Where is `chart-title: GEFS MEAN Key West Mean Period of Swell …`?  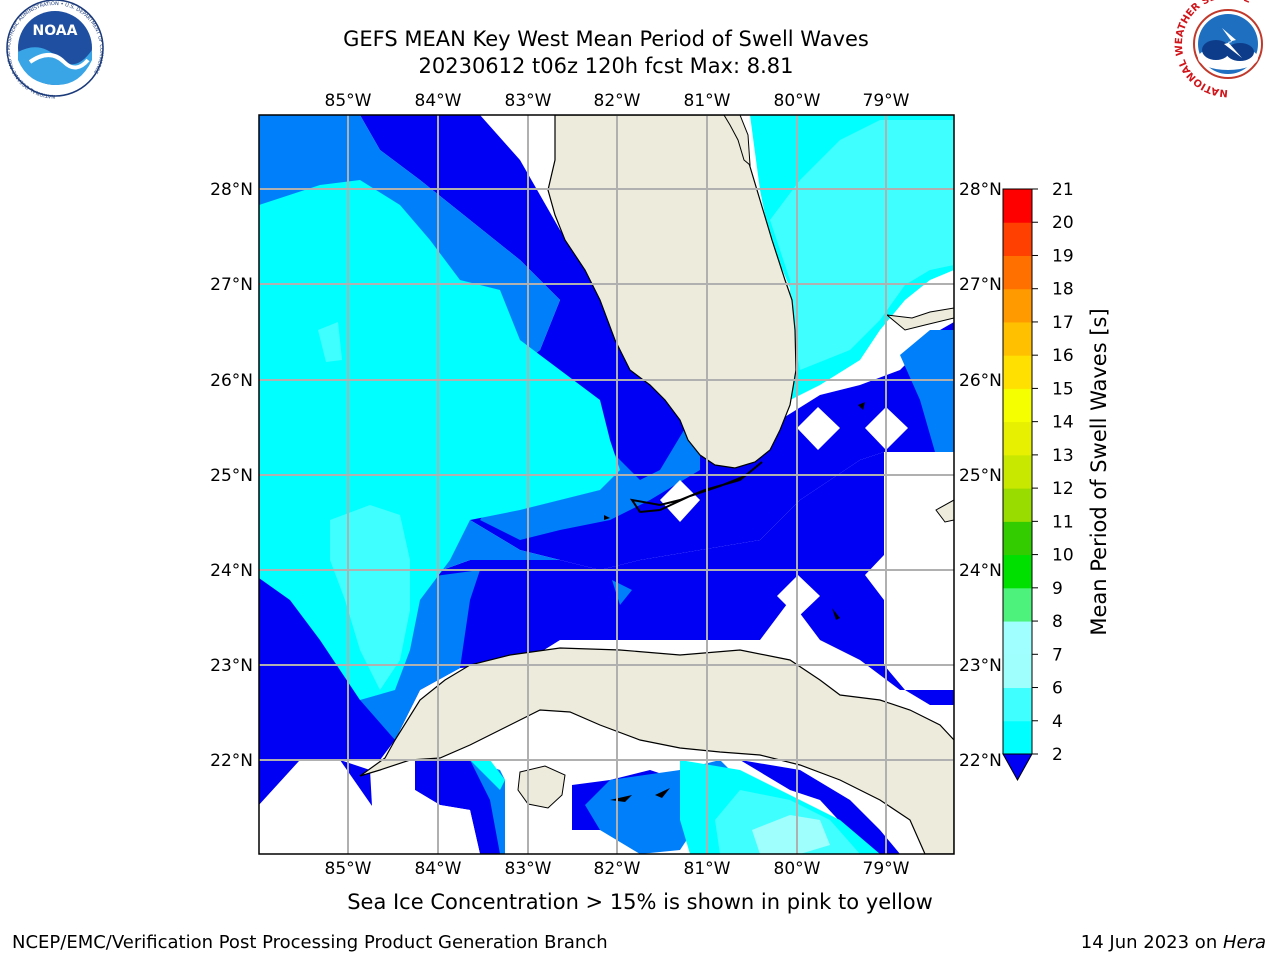
chart-title: GEFS MEAN Key West Mean Period of Swell … is located at coordinates (606, 39).